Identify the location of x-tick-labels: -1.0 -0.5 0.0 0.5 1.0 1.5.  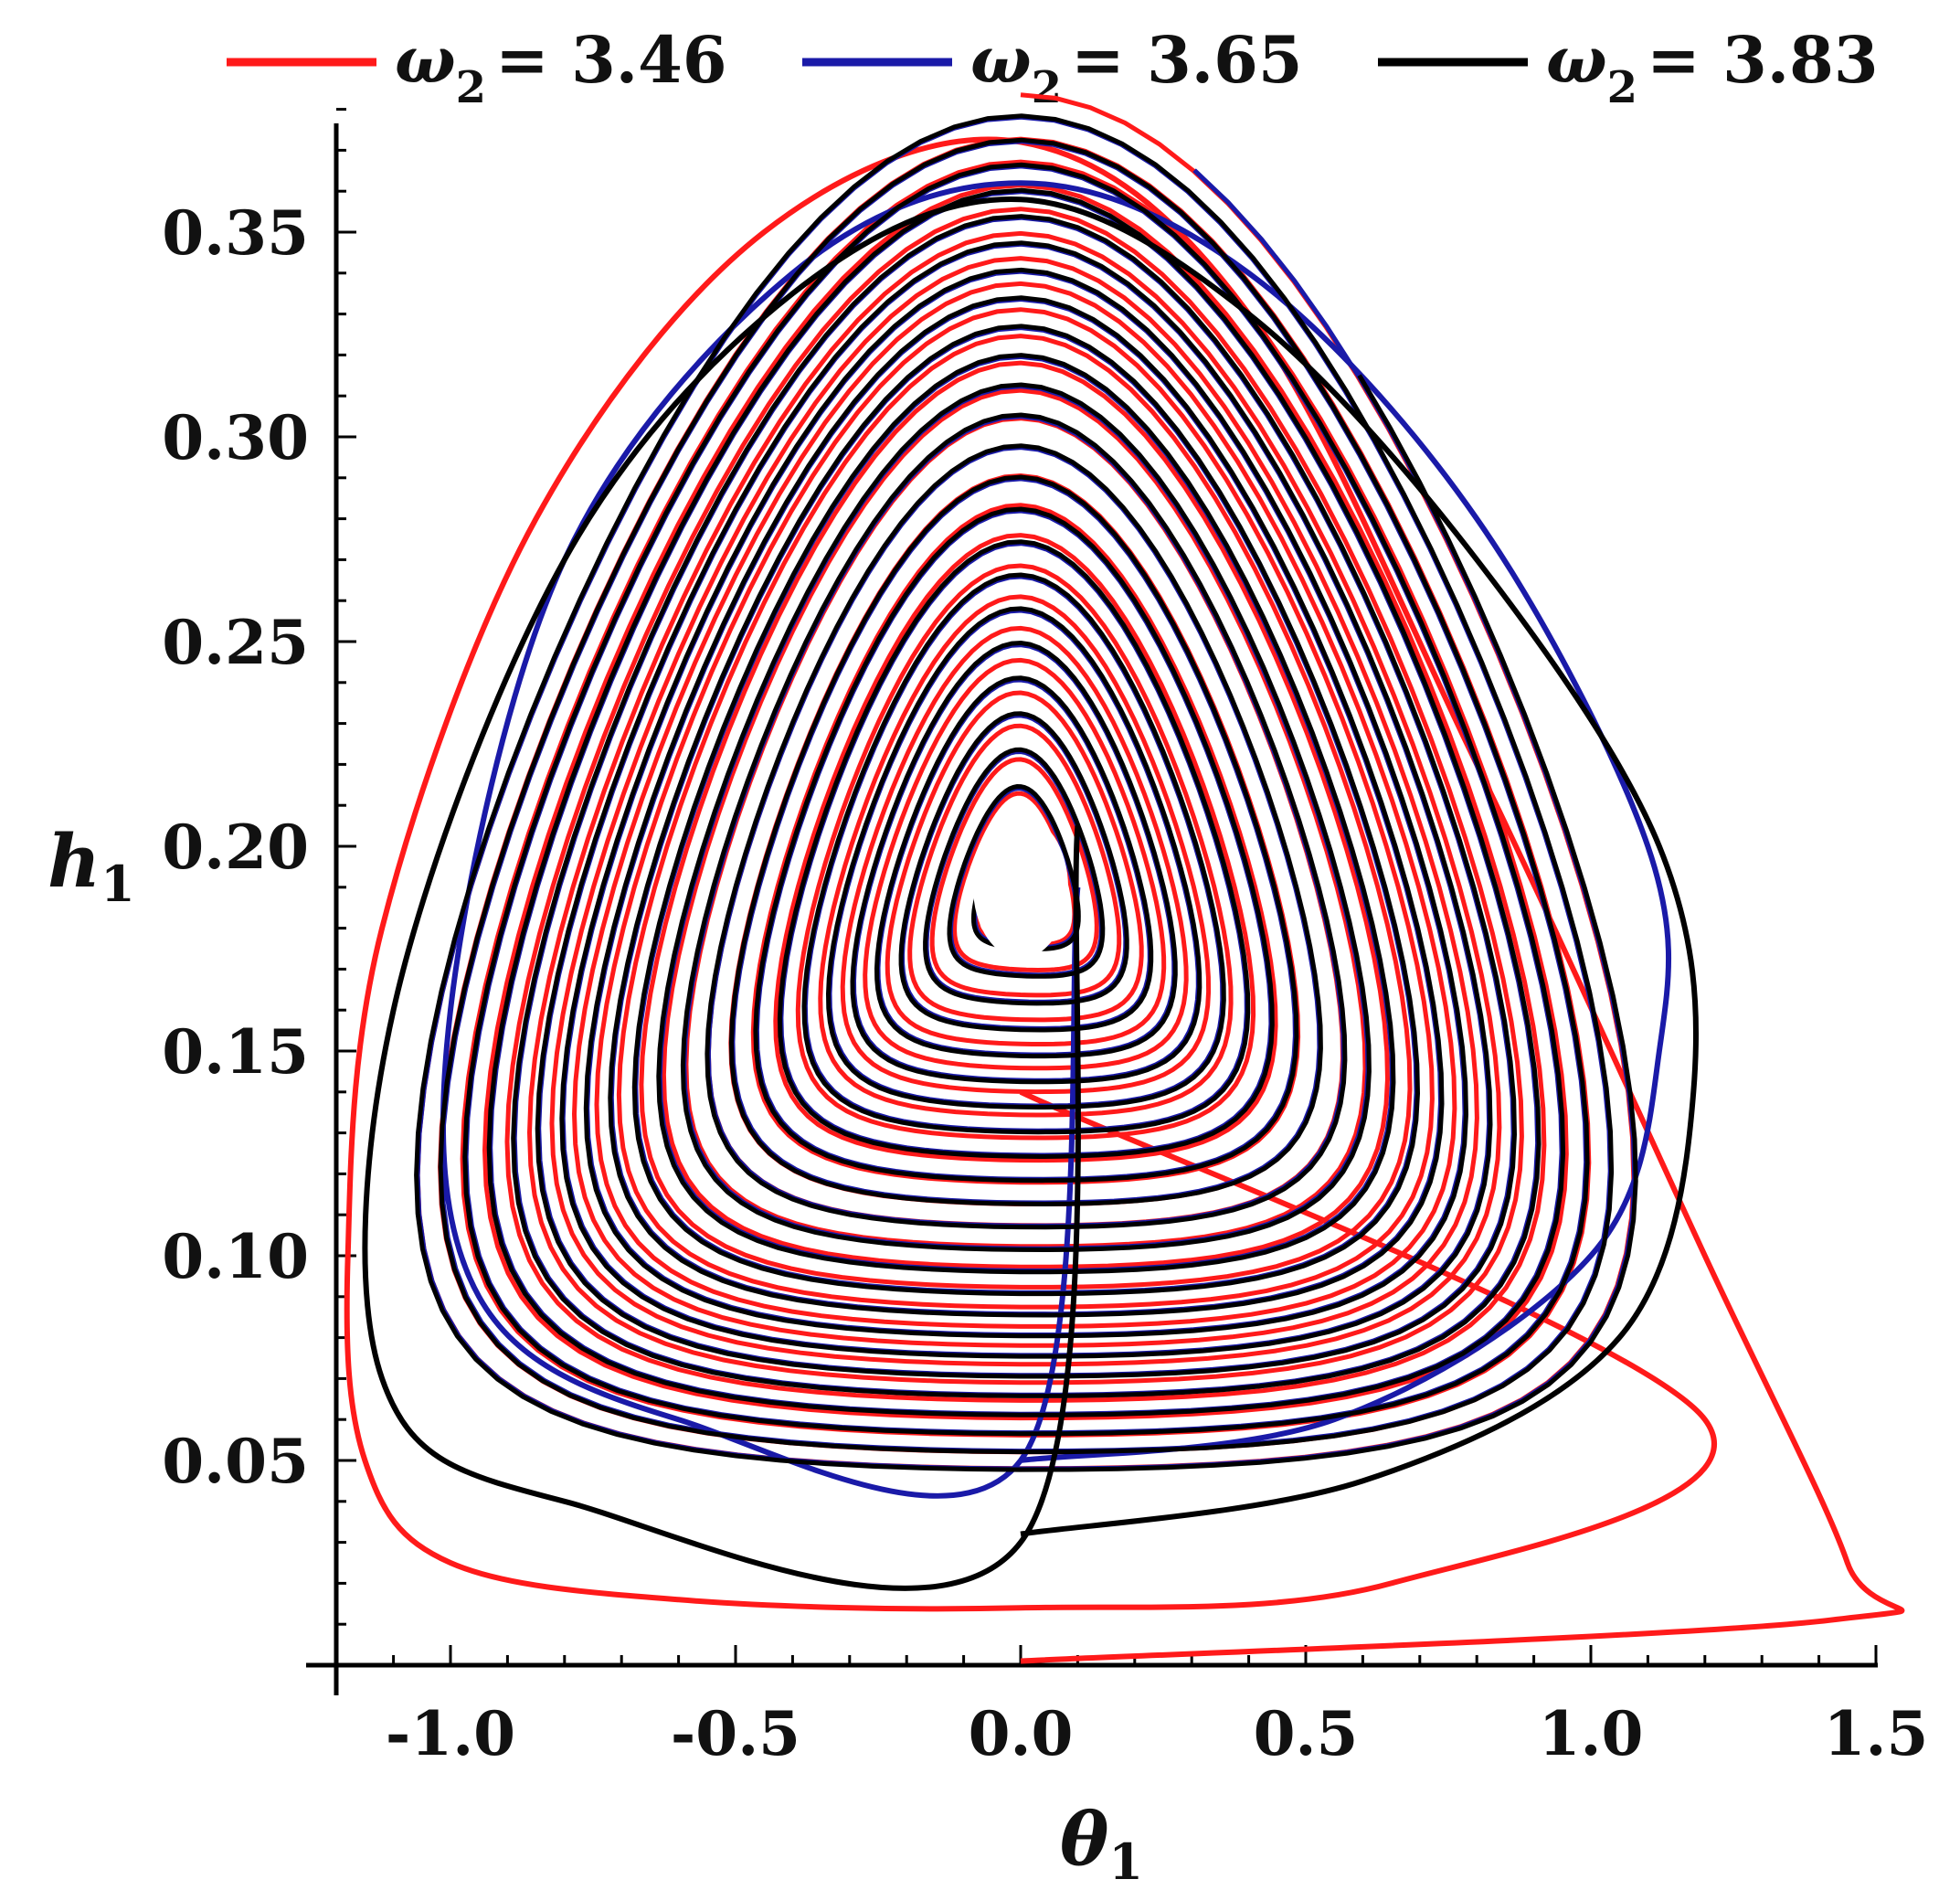
(1157, 1733).